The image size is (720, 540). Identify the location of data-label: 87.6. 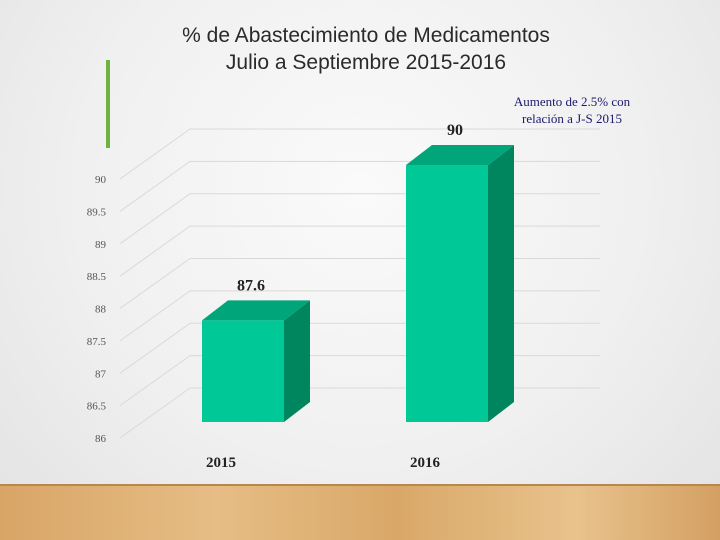
(251, 285).